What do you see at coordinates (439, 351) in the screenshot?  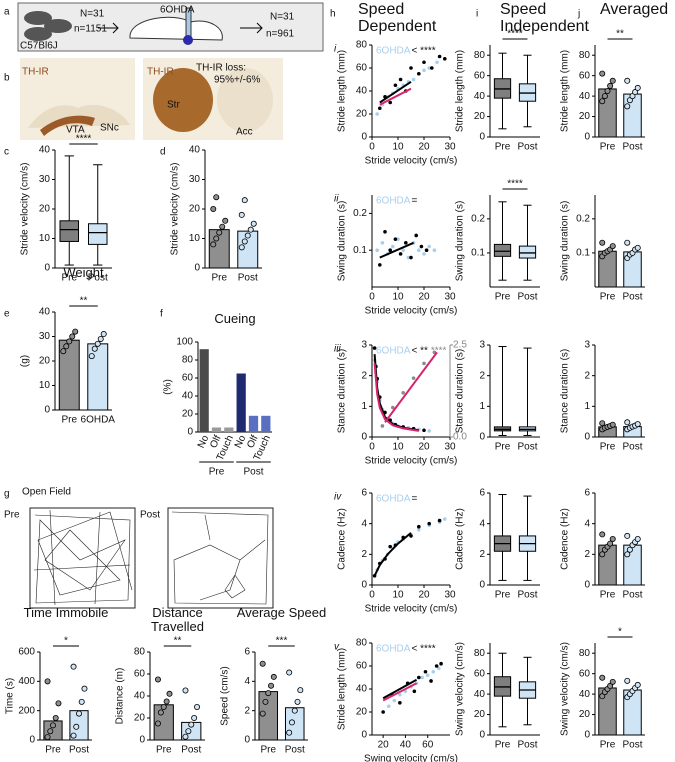 I see `annotation: ****` at bounding box center [439, 351].